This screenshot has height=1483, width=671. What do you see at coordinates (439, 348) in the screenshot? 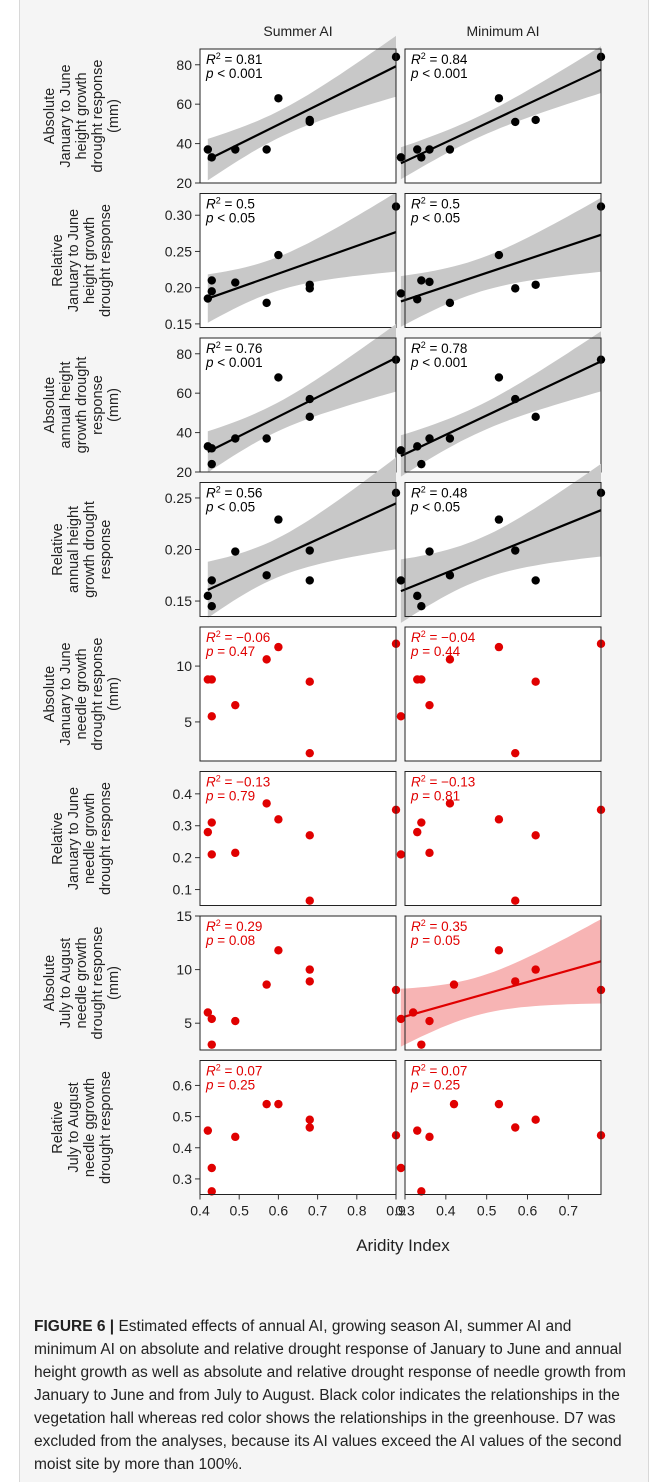
I see `r2-annotation: R2 = 0.78` at bounding box center [439, 348].